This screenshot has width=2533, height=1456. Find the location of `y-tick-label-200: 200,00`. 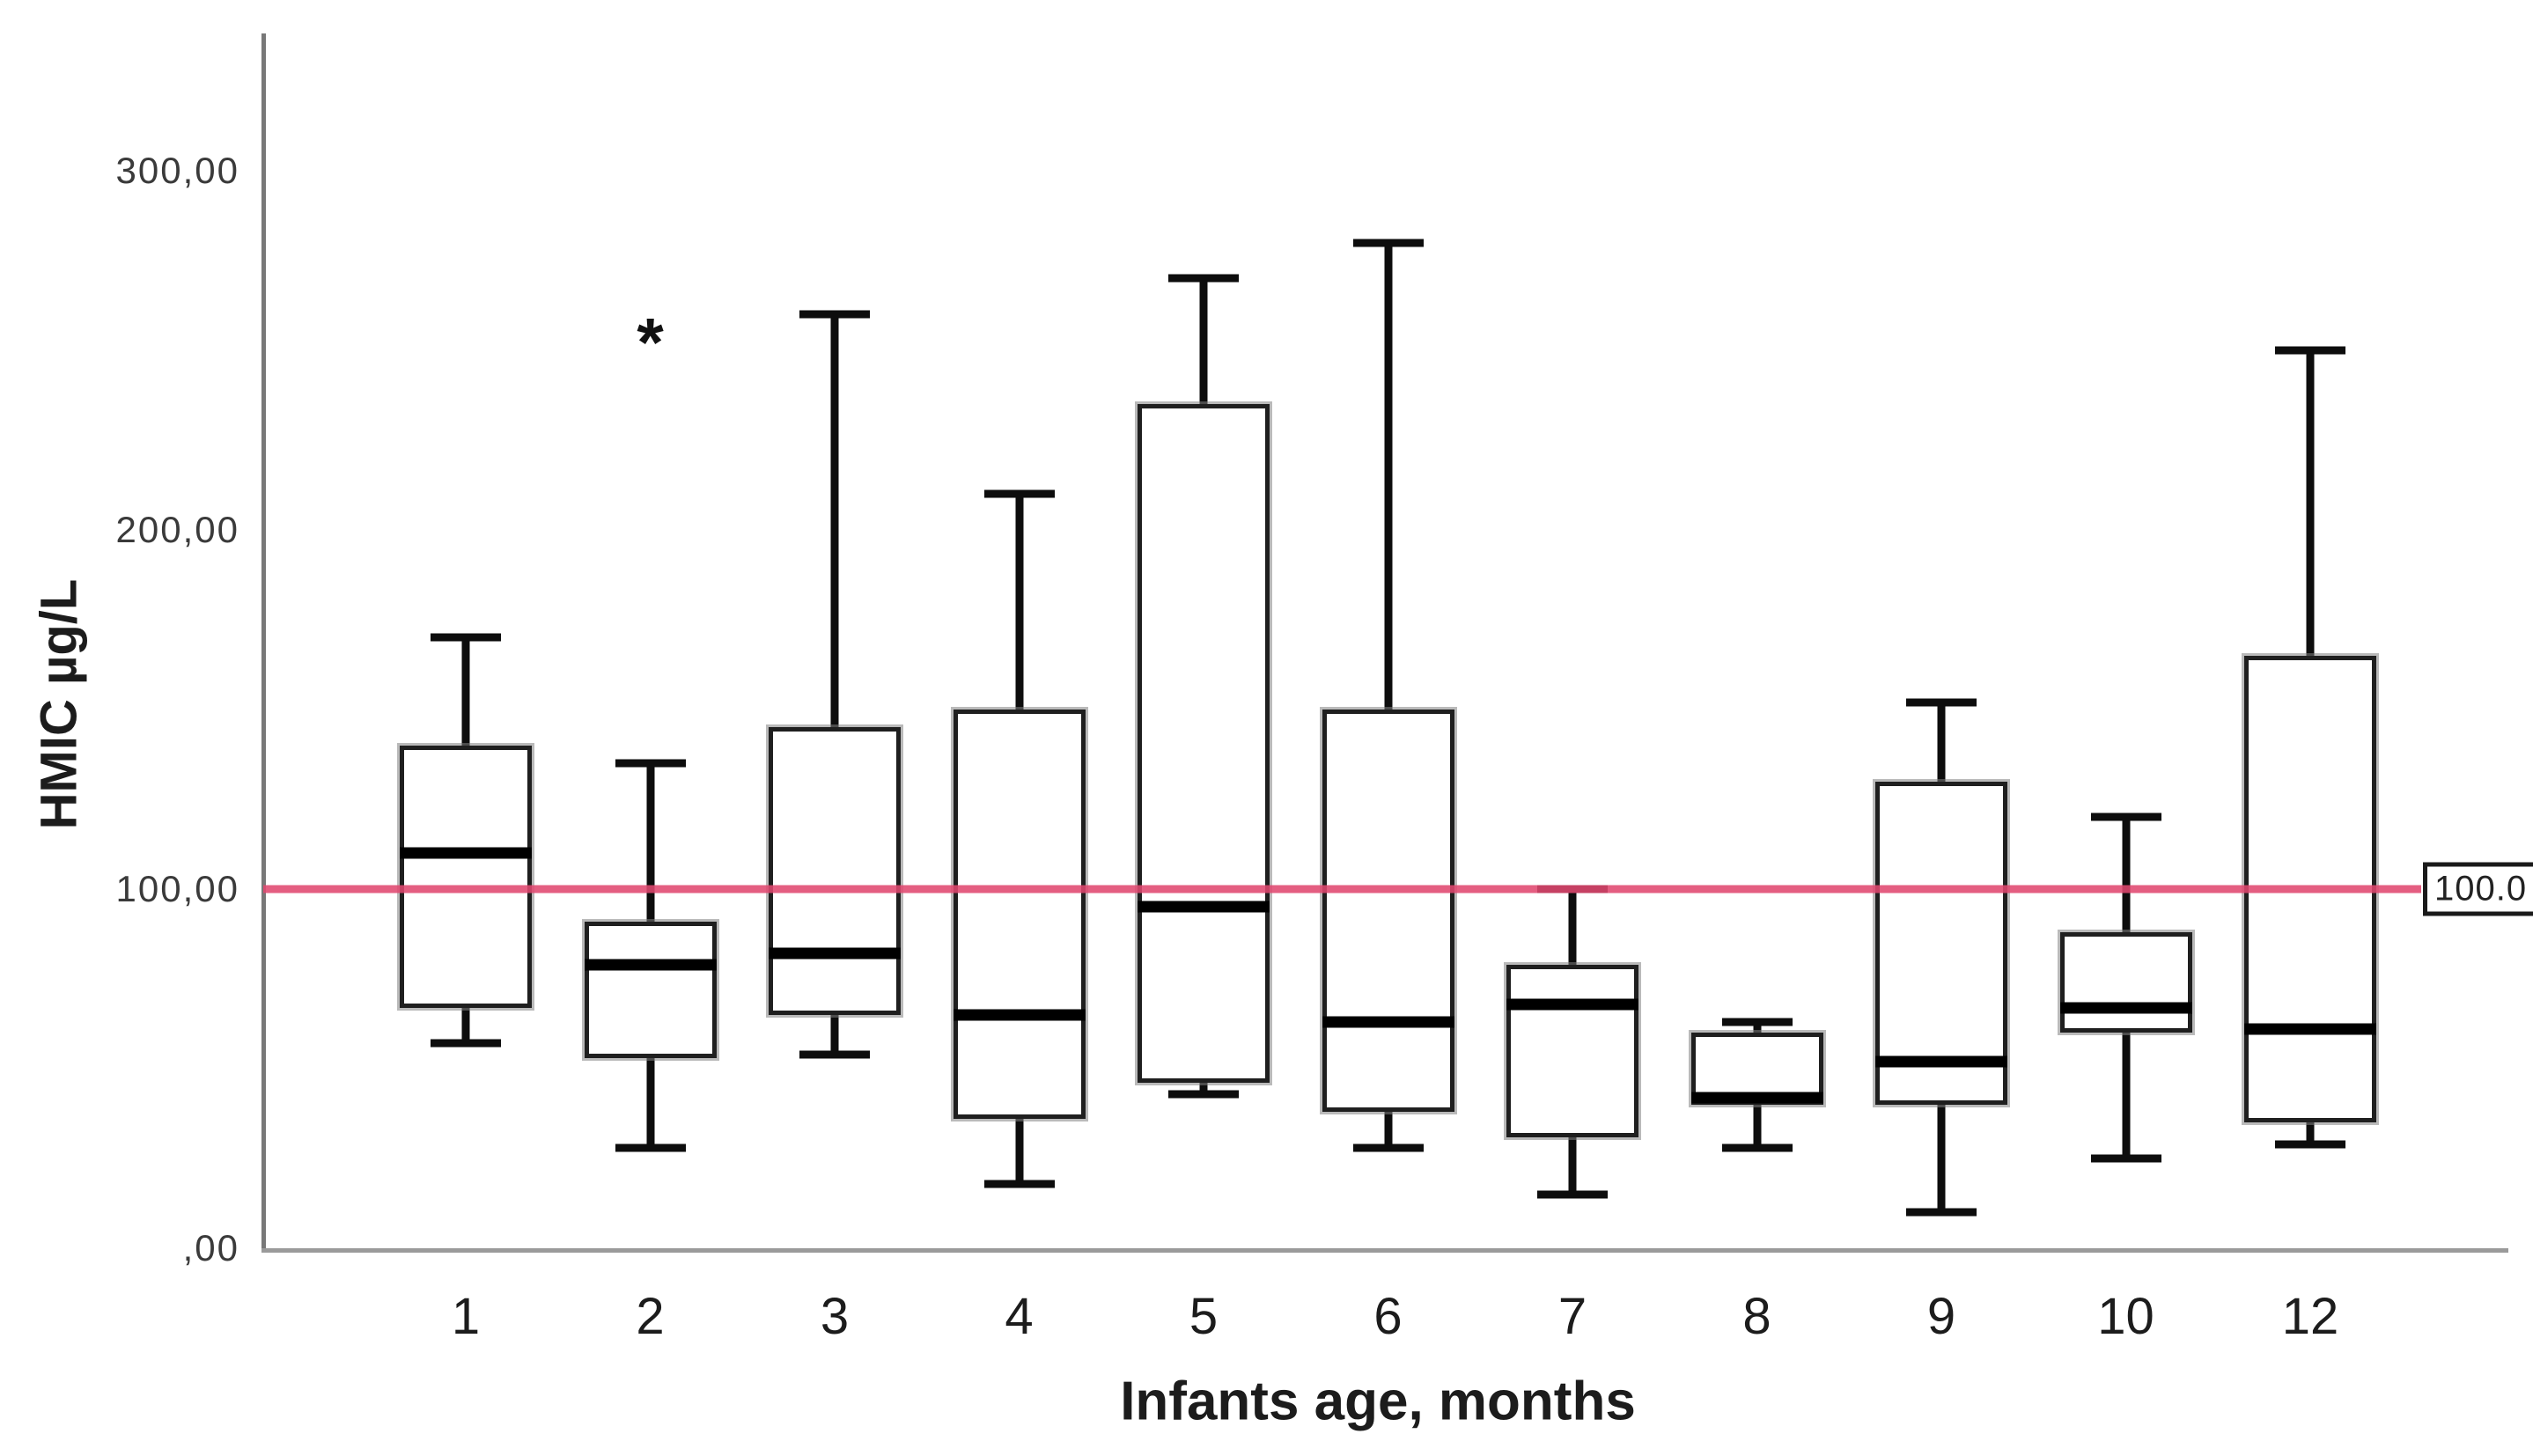

y-tick-label-200: 200,00 is located at coordinates (177, 529).